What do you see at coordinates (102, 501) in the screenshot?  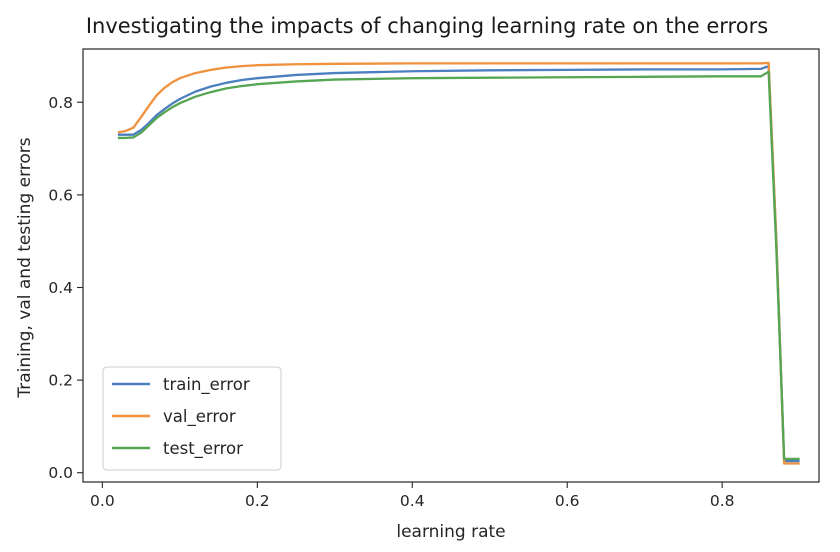 I see `x-tick-label: 0.0` at bounding box center [102, 501].